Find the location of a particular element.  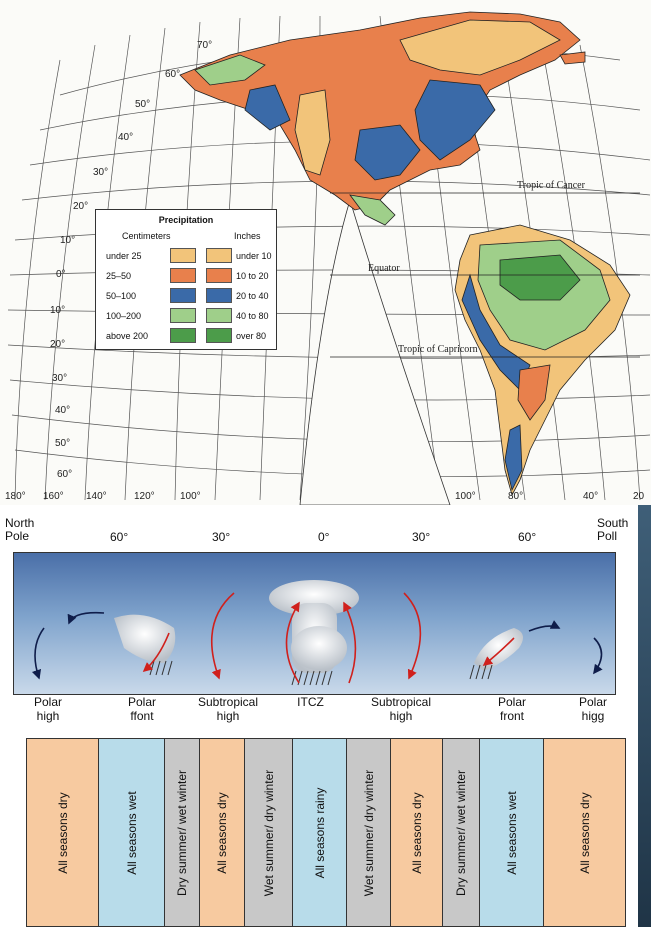

legend-in: over 80 is located at coordinates (251, 336).